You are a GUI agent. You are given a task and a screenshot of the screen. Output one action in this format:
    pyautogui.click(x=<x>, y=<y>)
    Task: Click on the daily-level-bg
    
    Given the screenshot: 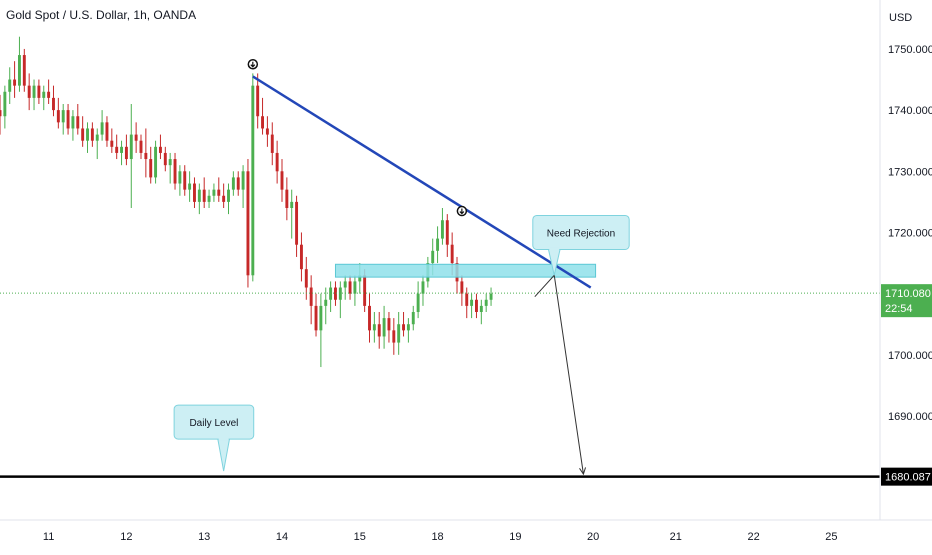 What is the action you would take?
    pyautogui.click(x=906, y=476)
    